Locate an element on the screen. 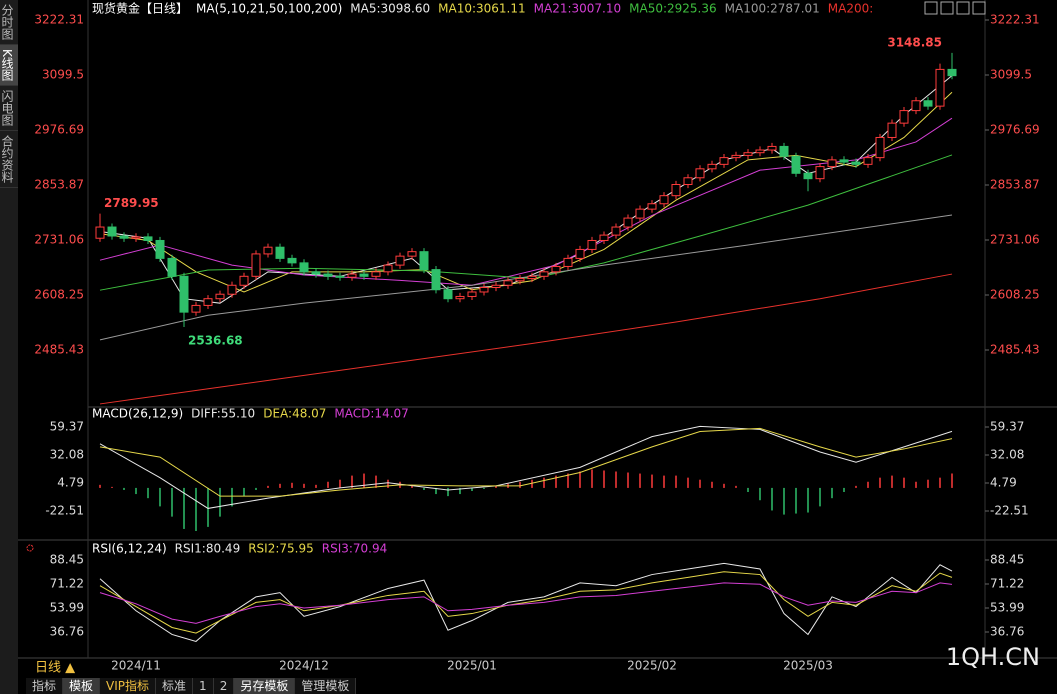 The width and height of the screenshot is (1057, 694). y-tick-label: 32.08 is located at coordinates (1007, 455).